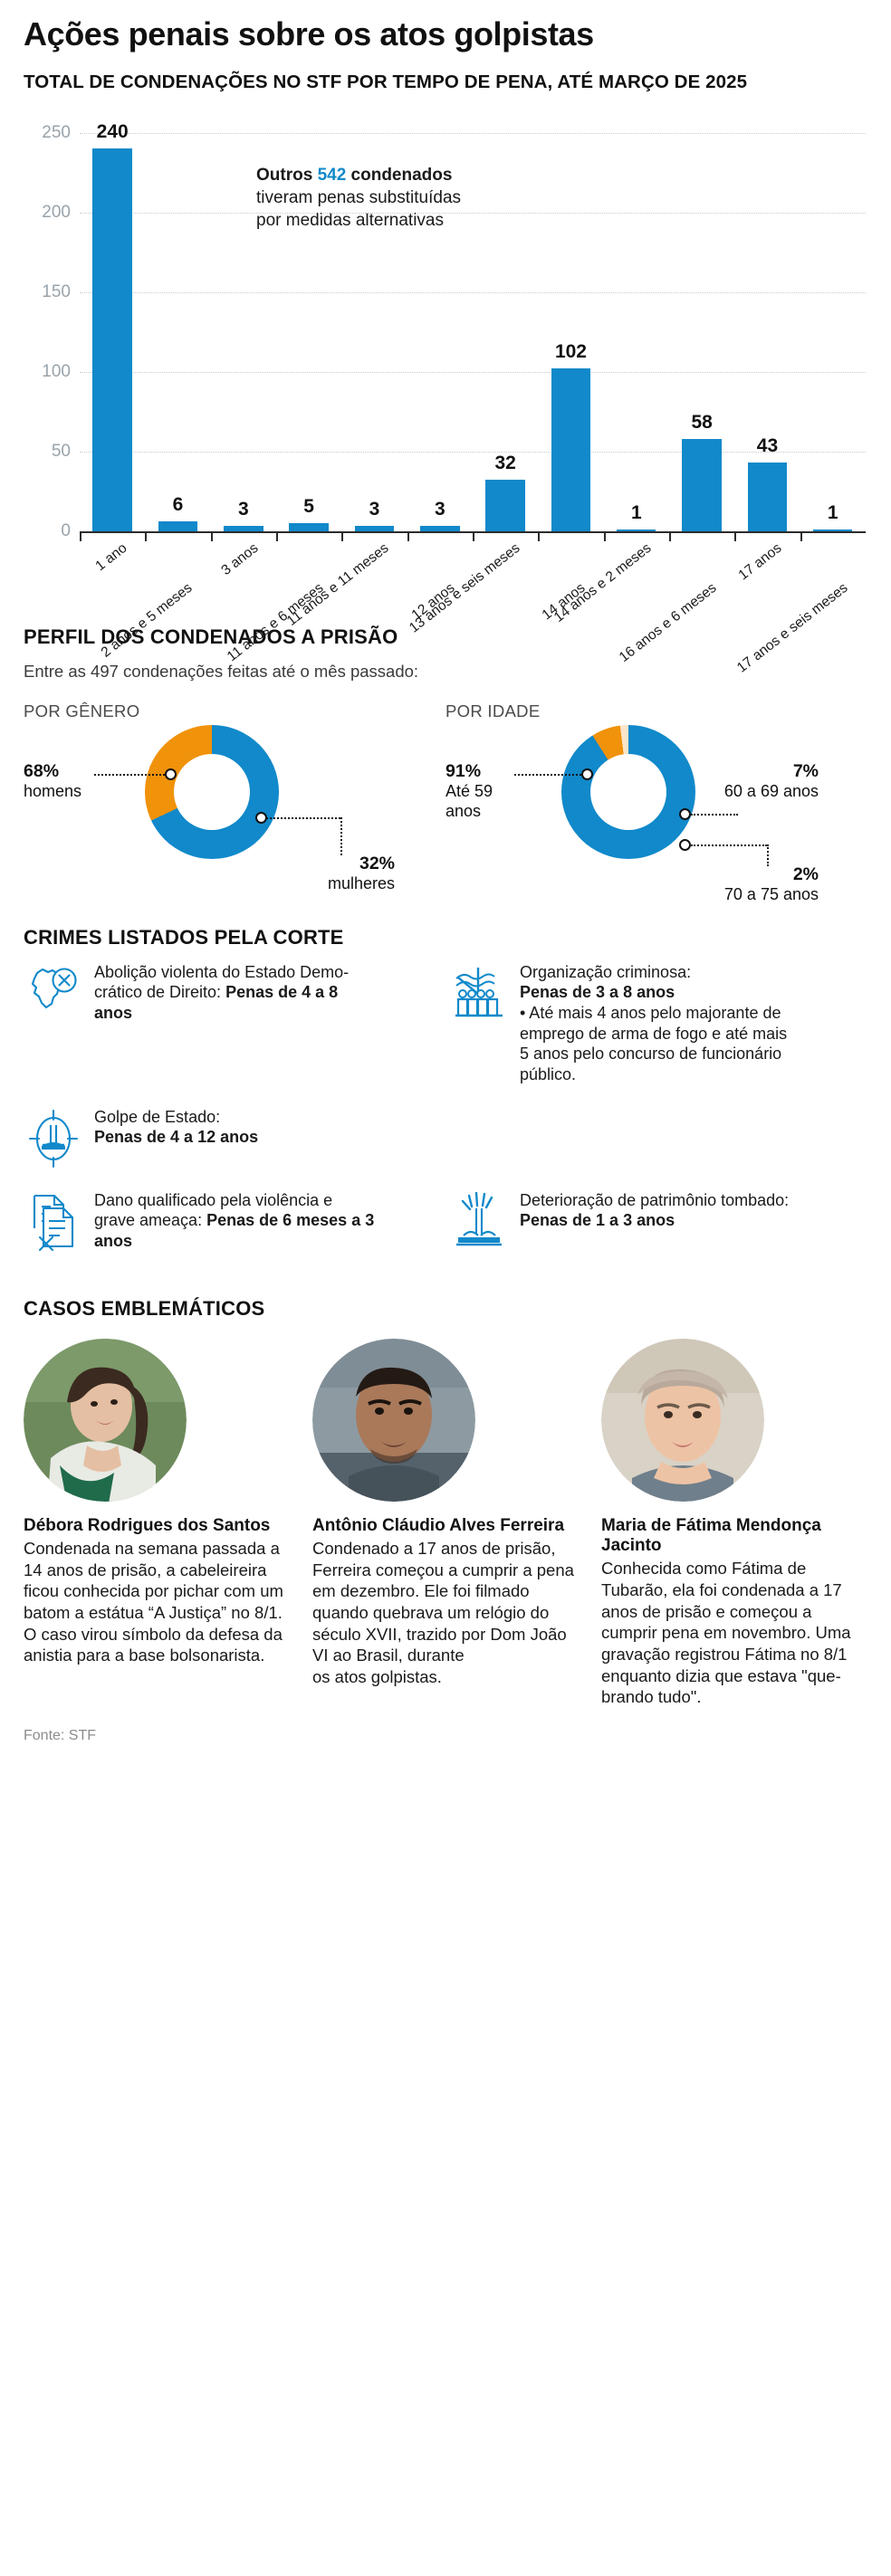 This screenshot has height=2576, width=891. I want to click on chart-bar-value: 43, so click(768, 445).